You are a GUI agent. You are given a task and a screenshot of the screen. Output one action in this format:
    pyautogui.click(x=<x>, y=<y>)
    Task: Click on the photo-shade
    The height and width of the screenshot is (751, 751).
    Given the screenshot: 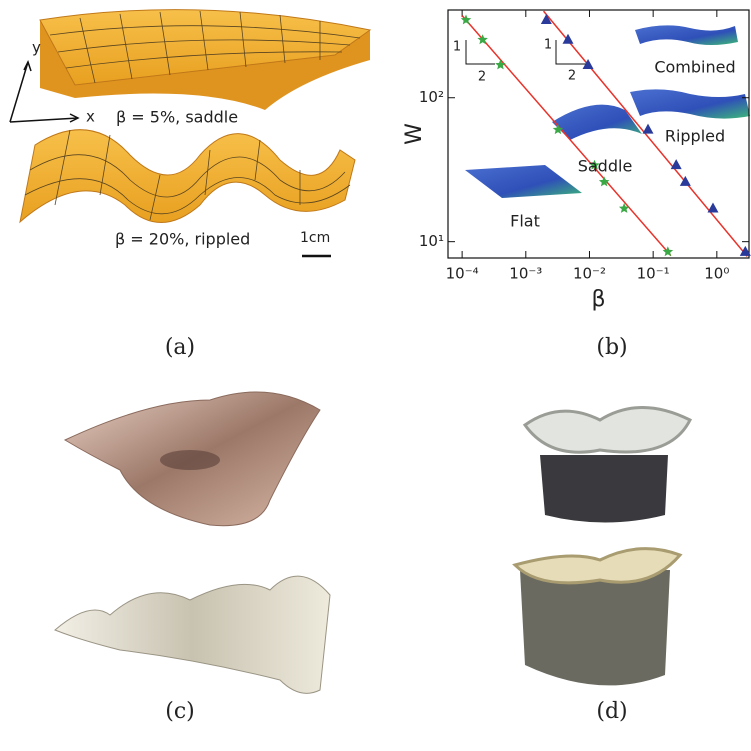 What is the action you would take?
    pyautogui.click(x=190, y=460)
    